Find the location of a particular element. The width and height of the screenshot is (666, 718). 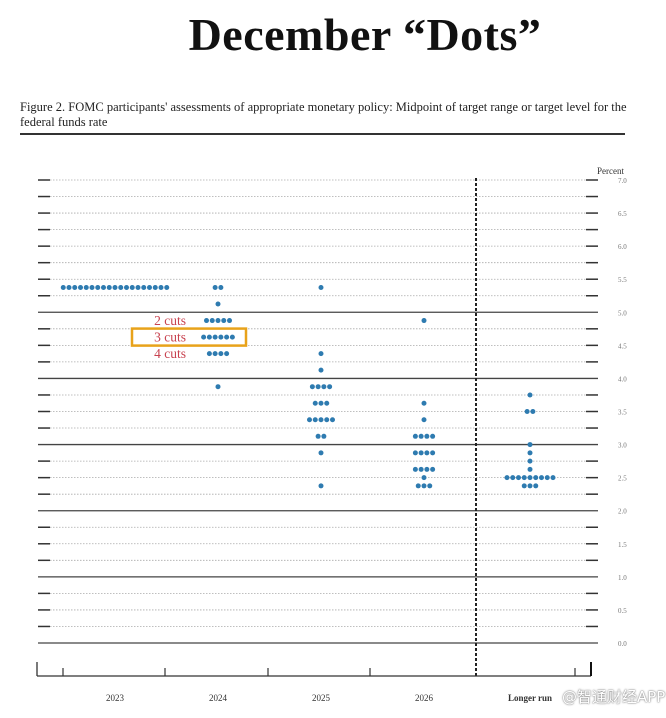

cuts-annotation: 4 cuts is located at coordinates (170, 353).